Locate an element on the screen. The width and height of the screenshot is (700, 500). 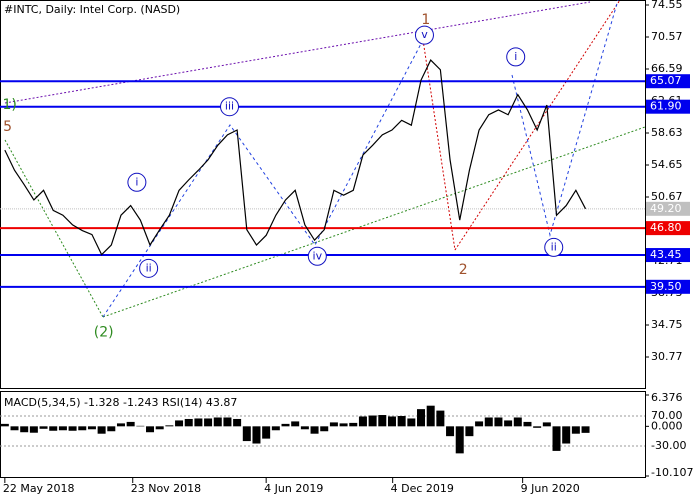
y-tick-label: 70.57 is located at coordinates (667, 36).